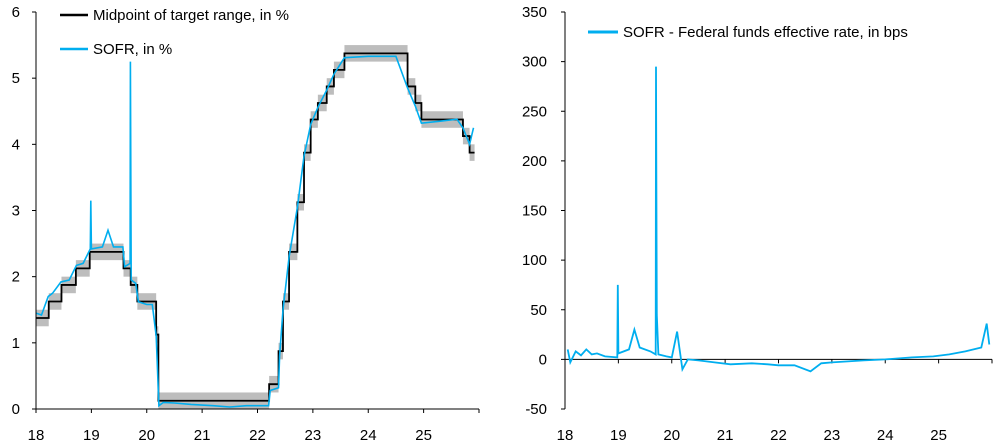 The image size is (1003, 446). Describe the element at coordinates (534, 161) in the screenshot. I see `y-tick-label: 200` at that location.